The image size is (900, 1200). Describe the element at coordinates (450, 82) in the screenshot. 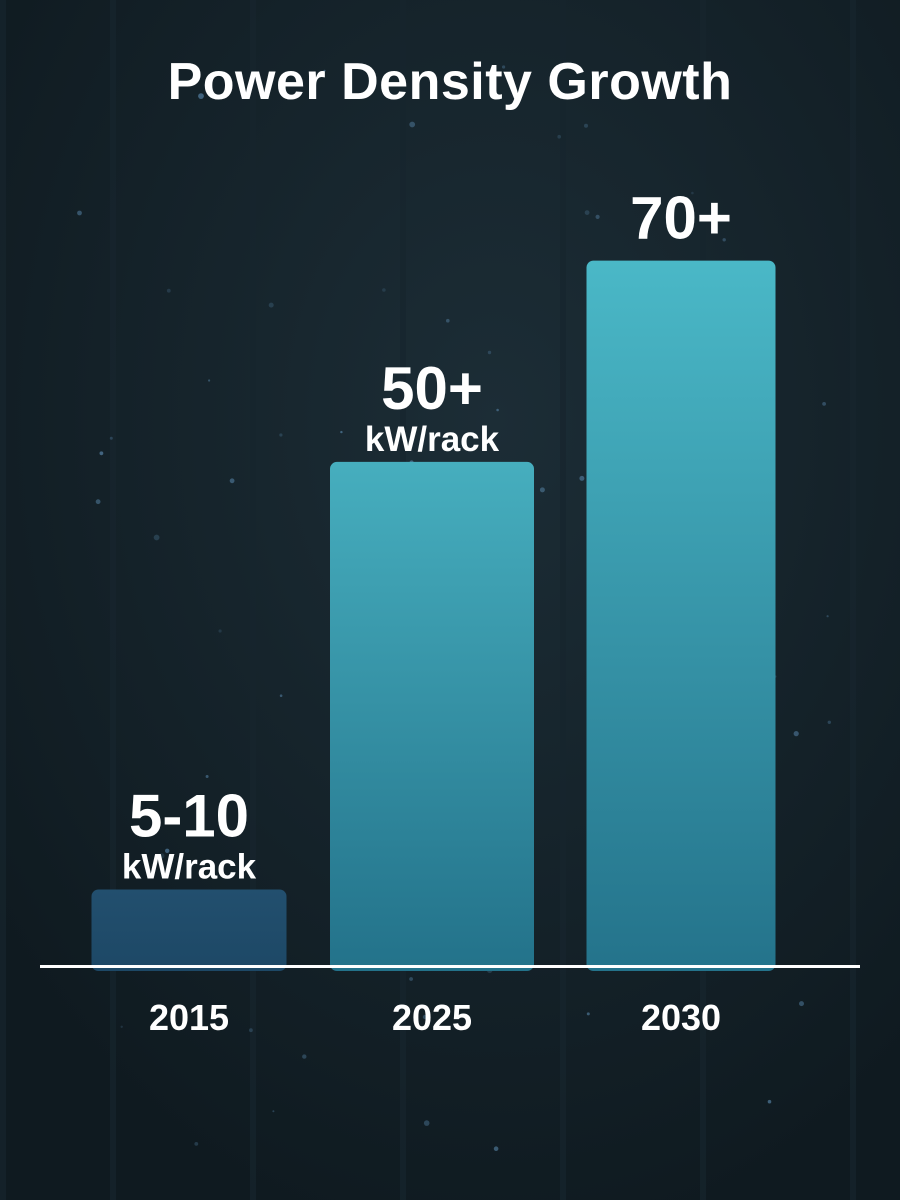

I see `chart-title: Power Density Growth` at that location.